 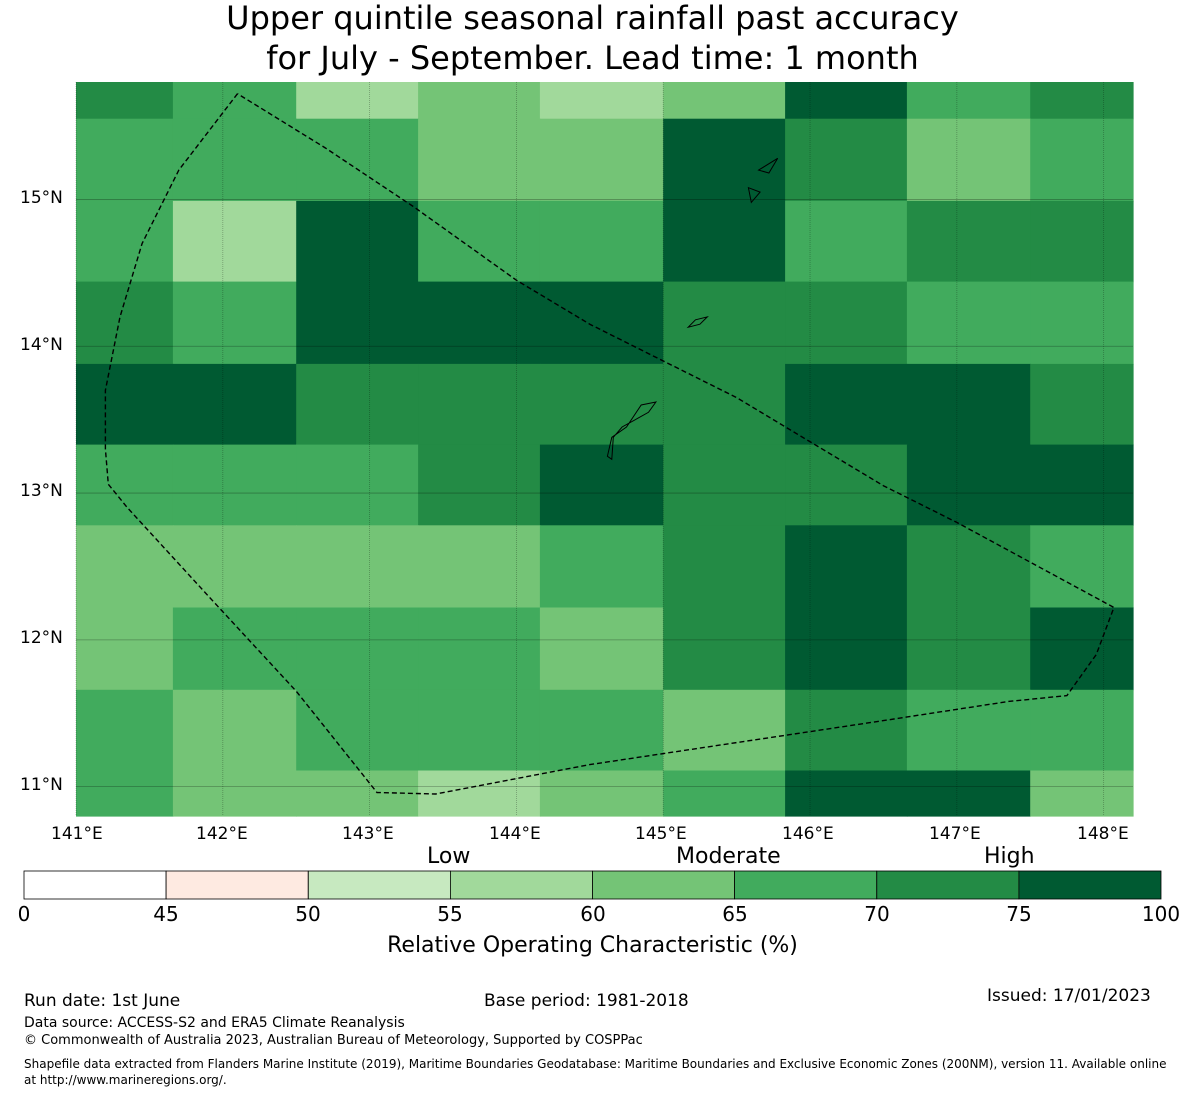 What do you see at coordinates (1069, 996) in the screenshot?
I see `issued-date: Issued: 17/01/2023` at bounding box center [1069, 996].